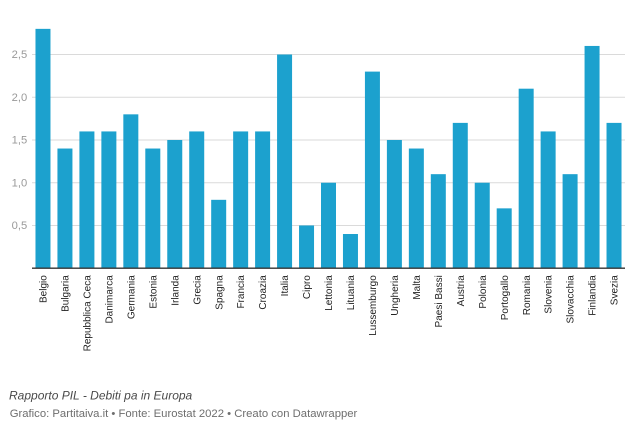 Image resolution: width=635 pixels, height=435 pixels. Describe the element at coordinates (395, 295) in the screenshot. I see `svg-text: Ungheria` at that location.